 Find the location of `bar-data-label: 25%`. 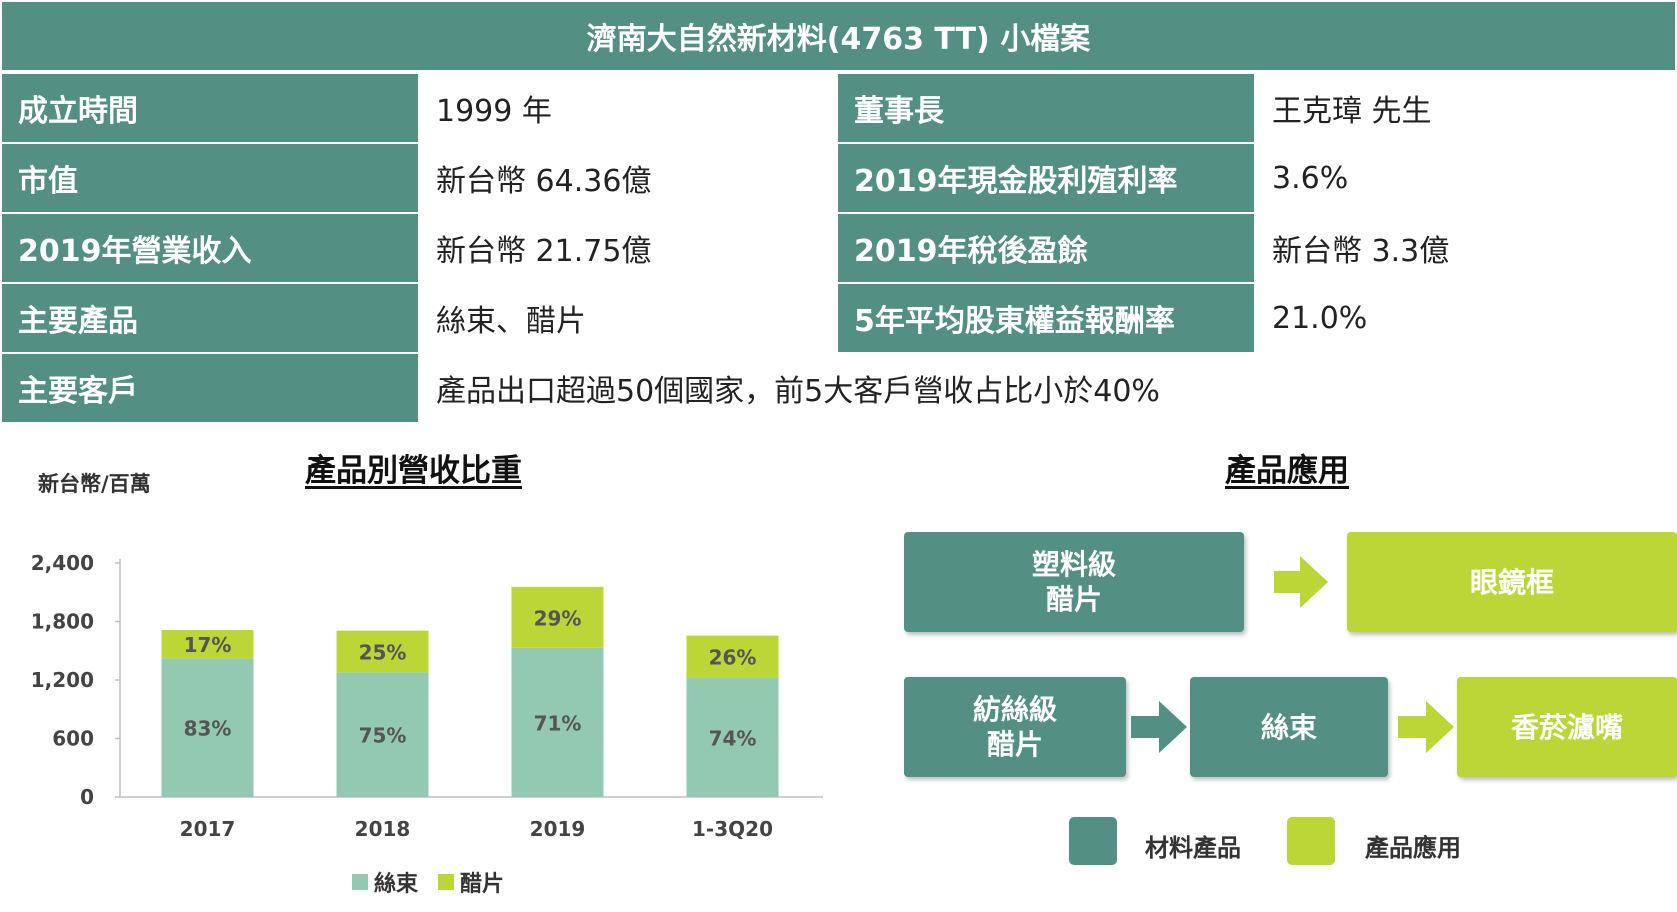

bar-data-label: 25% is located at coordinates (383, 652).